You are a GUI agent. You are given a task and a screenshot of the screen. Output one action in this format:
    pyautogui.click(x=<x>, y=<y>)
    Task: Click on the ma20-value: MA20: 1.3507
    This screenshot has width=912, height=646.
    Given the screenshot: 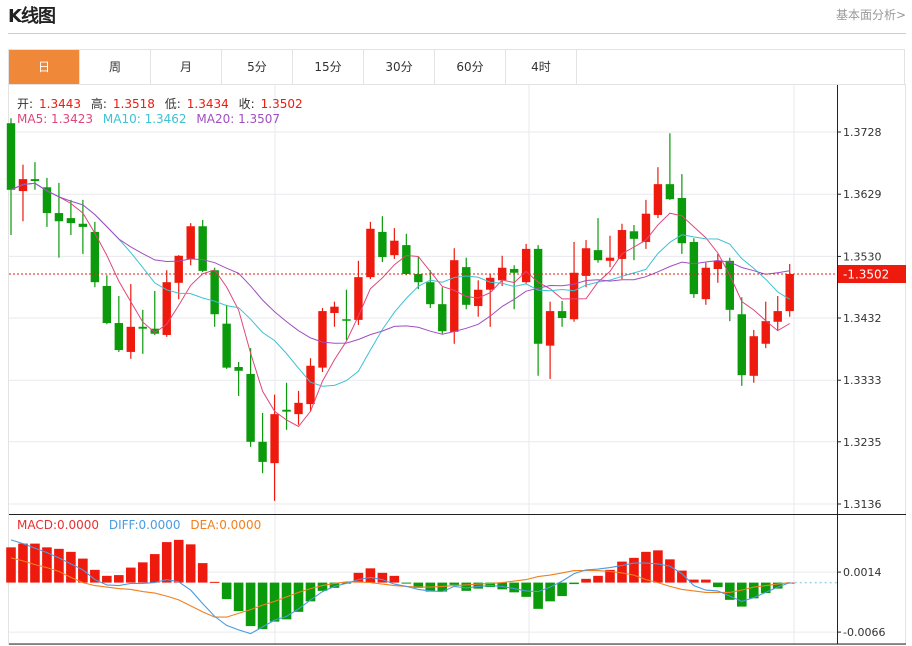 What is the action you would take?
    pyautogui.click(x=238, y=119)
    